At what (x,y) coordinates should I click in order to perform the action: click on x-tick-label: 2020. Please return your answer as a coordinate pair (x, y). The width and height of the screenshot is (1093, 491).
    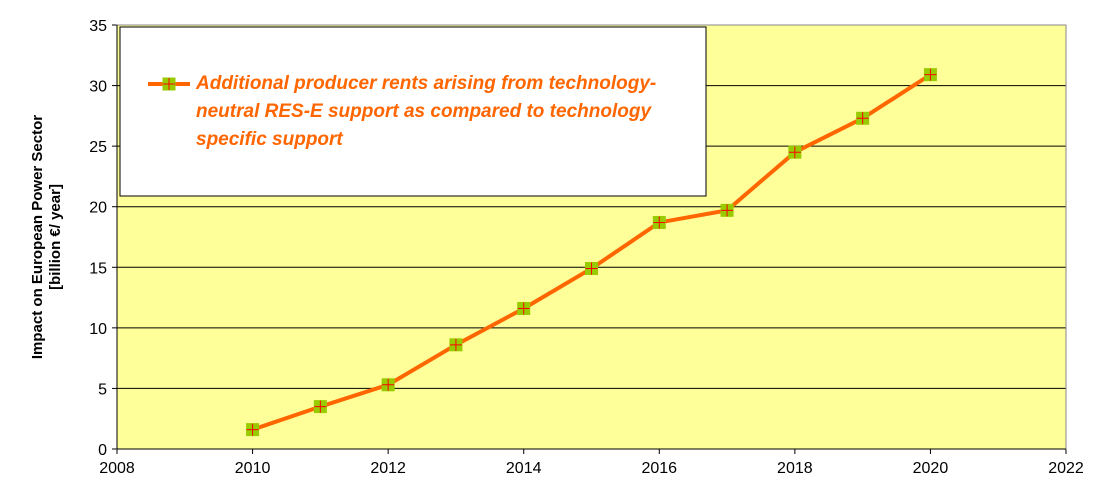
    Looking at the image, I should click on (931, 468).